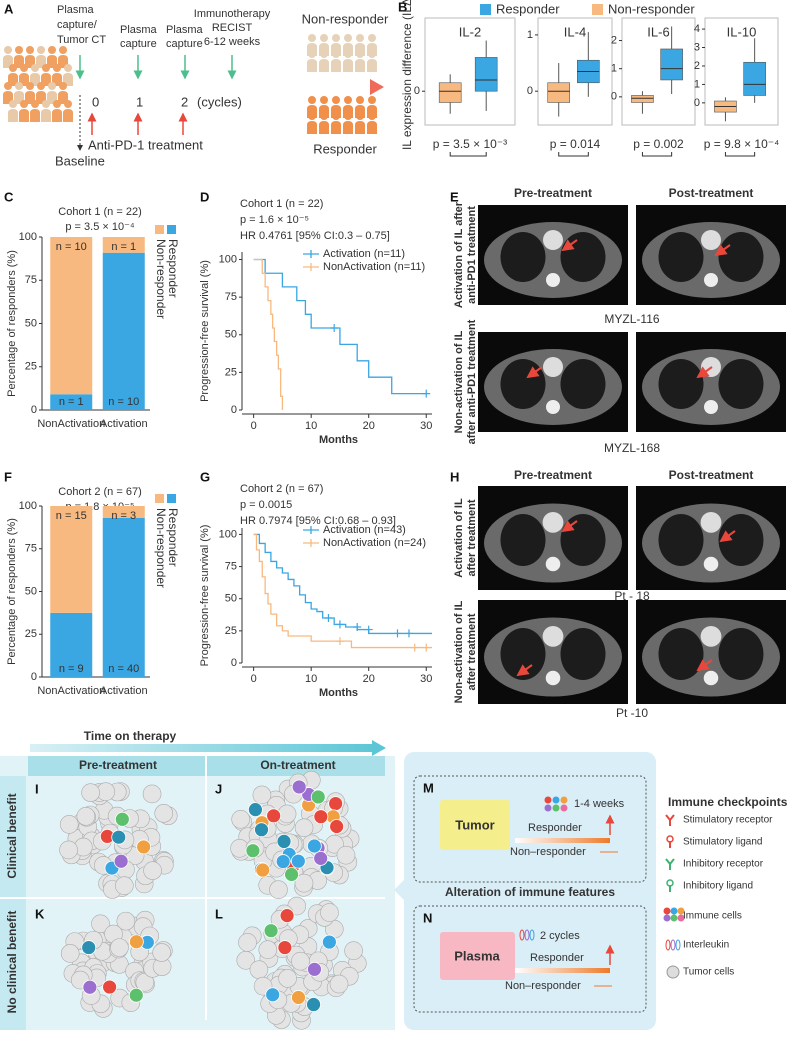  Describe the element at coordinates (530, 35) in the screenshot. I see `y-tick-label: 1` at that location.